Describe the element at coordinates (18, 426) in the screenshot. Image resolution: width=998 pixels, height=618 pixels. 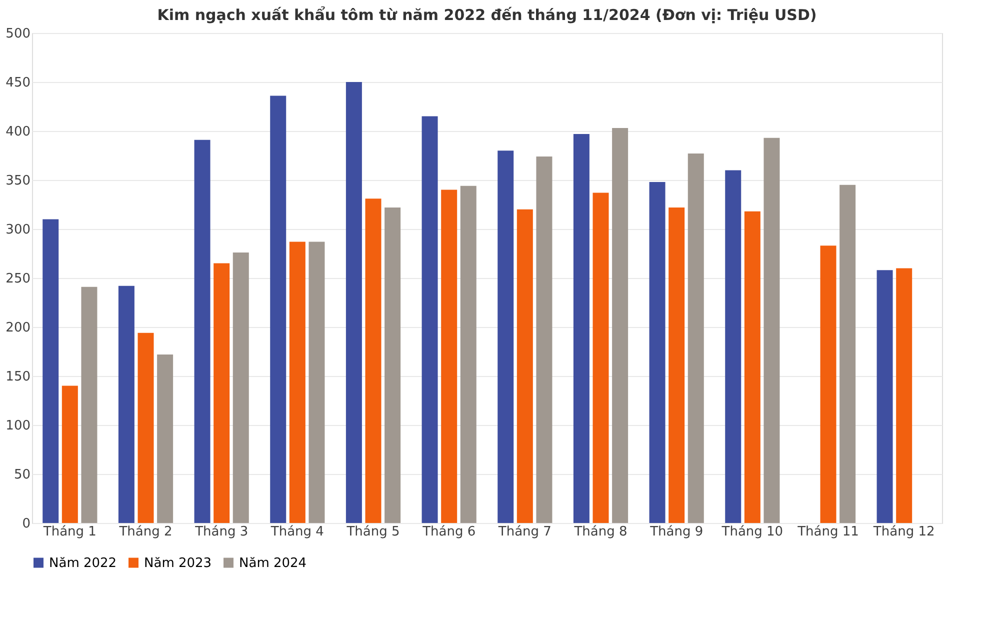
I see `y-tick-label: 100` at that location.